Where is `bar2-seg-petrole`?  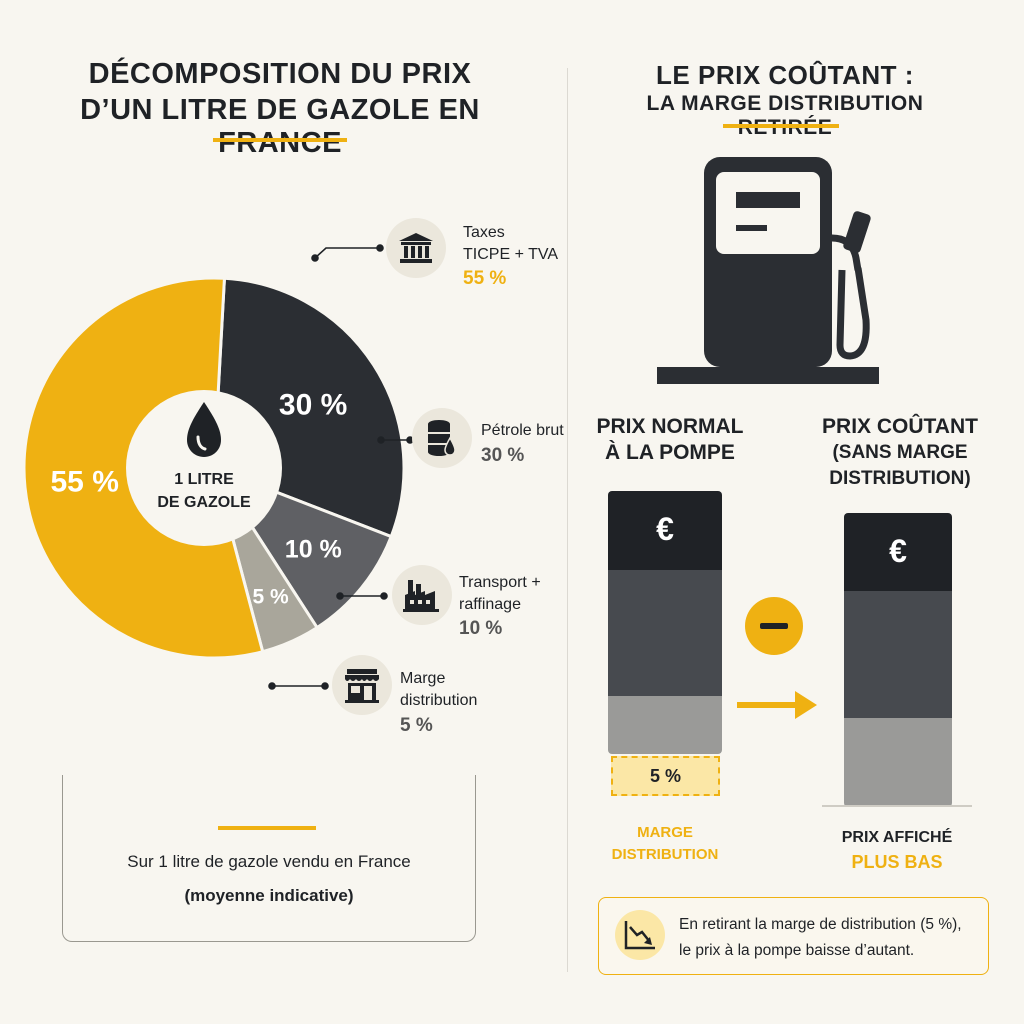
bar2-seg-petrole is located at coordinates (898, 654).